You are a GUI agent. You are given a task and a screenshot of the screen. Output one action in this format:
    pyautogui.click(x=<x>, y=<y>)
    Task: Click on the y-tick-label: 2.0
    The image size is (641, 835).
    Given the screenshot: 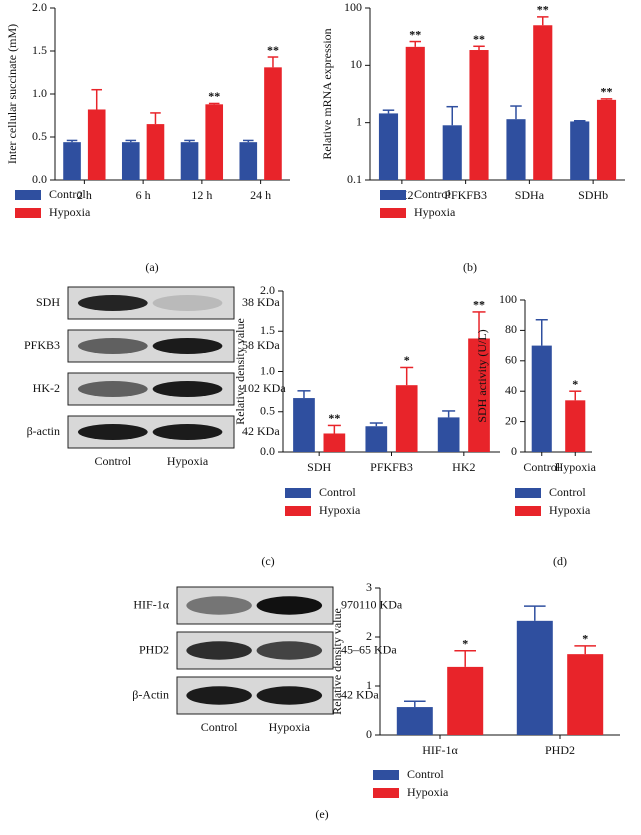 What is the action you would take?
    pyautogui.click(x=267, y=290)
    